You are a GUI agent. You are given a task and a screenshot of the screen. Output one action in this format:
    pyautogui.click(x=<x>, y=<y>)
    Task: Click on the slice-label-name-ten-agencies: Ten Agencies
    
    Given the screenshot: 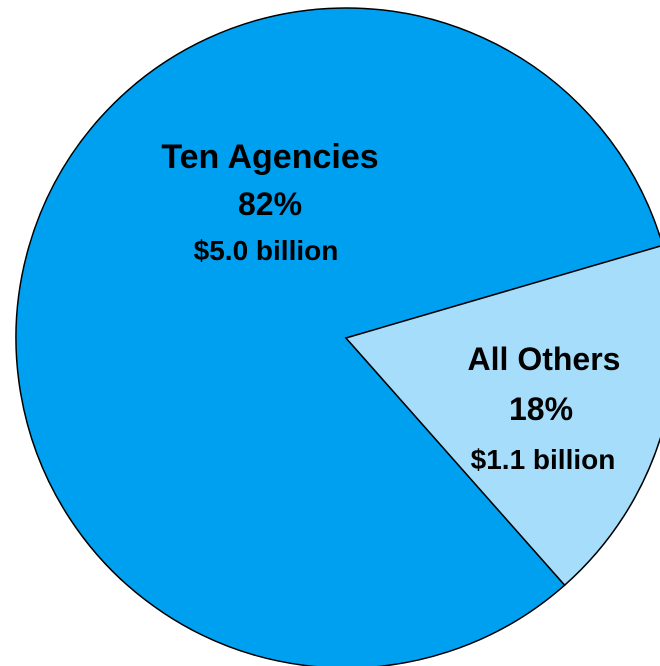 What is the action you would take?
    pyautogui.click(x=269, y=157)
    